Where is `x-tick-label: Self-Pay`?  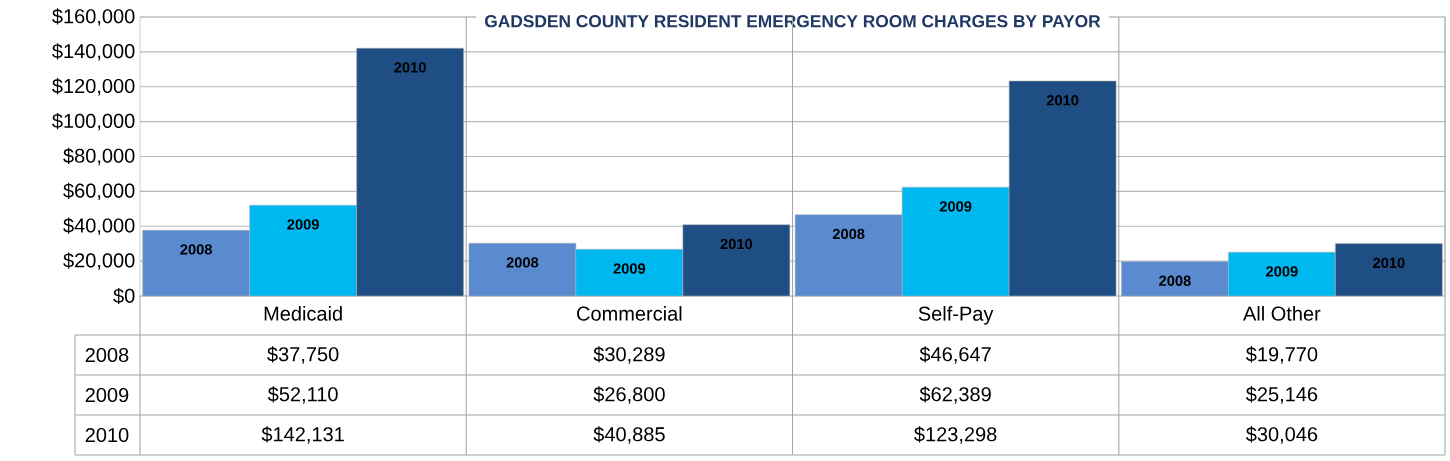 x-tick-label: Self-Pay is located at coordinates (956, 315).